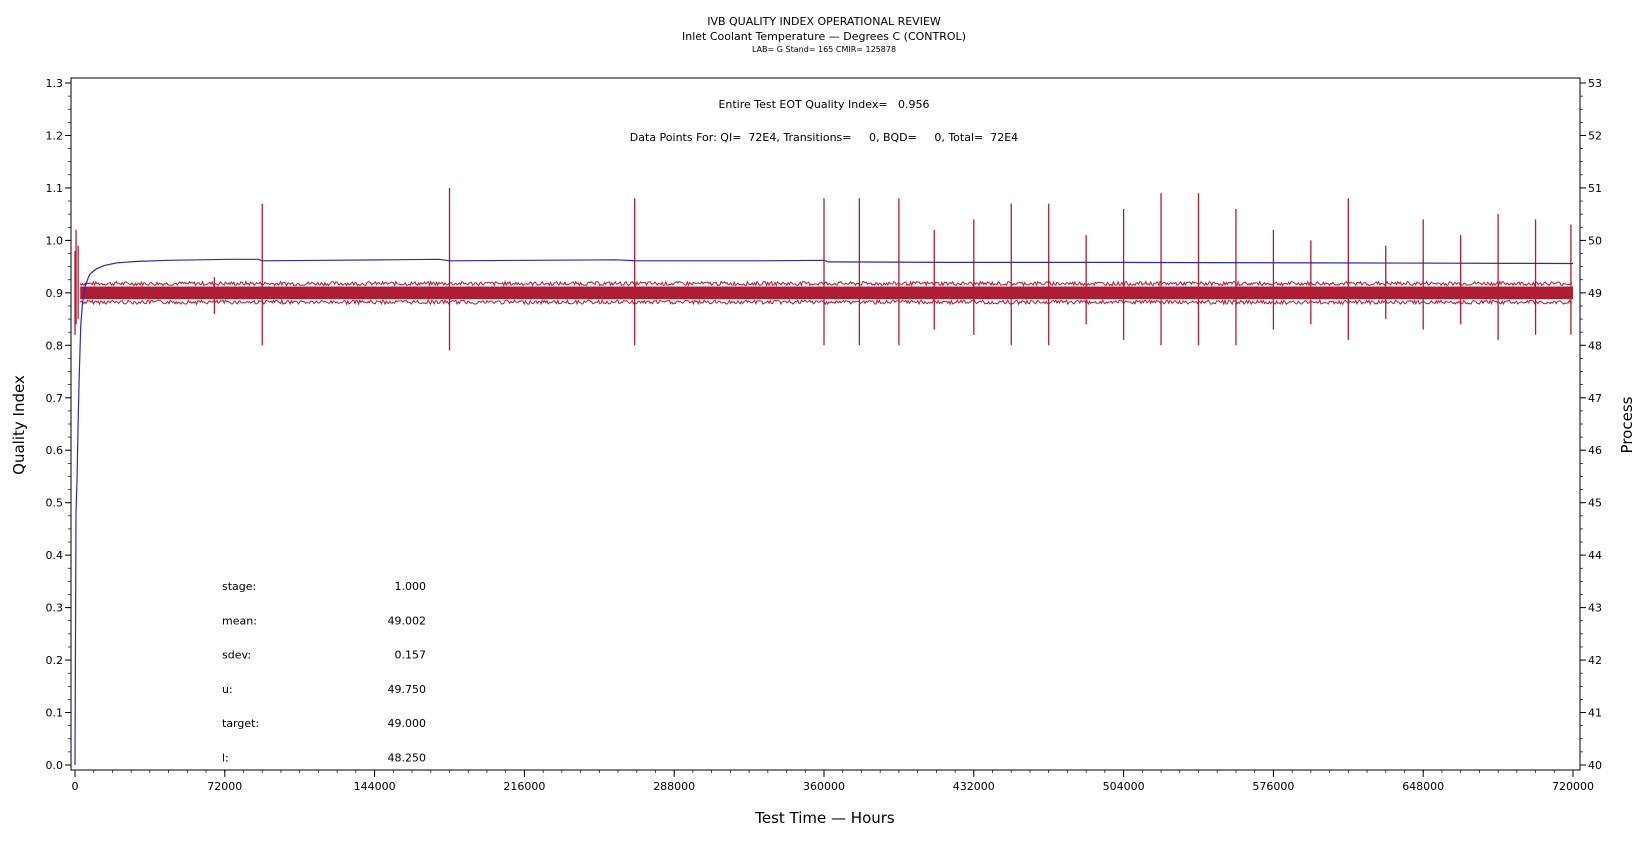 The image size is (1648, 845). What do you see at coordinates (407, 758) in the screenshot?
I see `stat-value: 48.250` at bounding box center [407, 758].